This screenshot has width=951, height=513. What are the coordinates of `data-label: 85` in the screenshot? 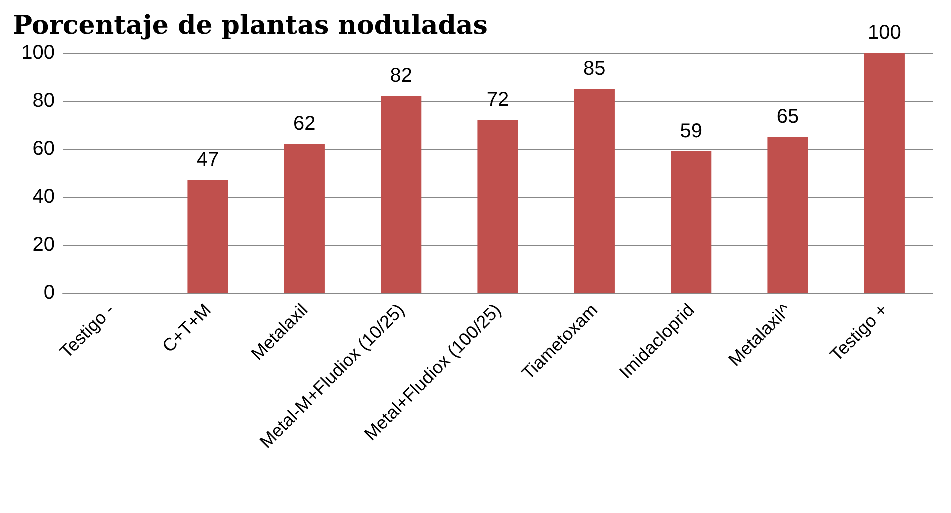 It's located at (595, 69).